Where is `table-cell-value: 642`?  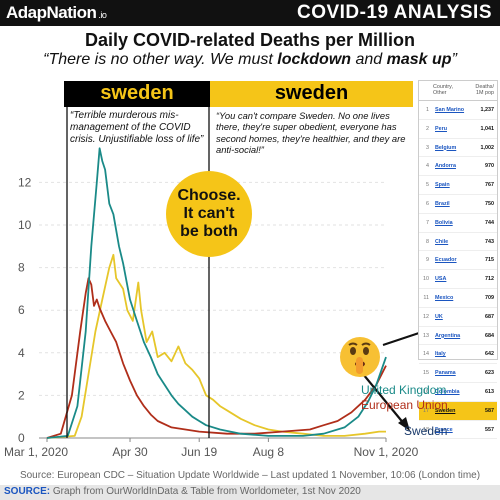 table-cell-value: 642 is located at coordinates (489, 354).